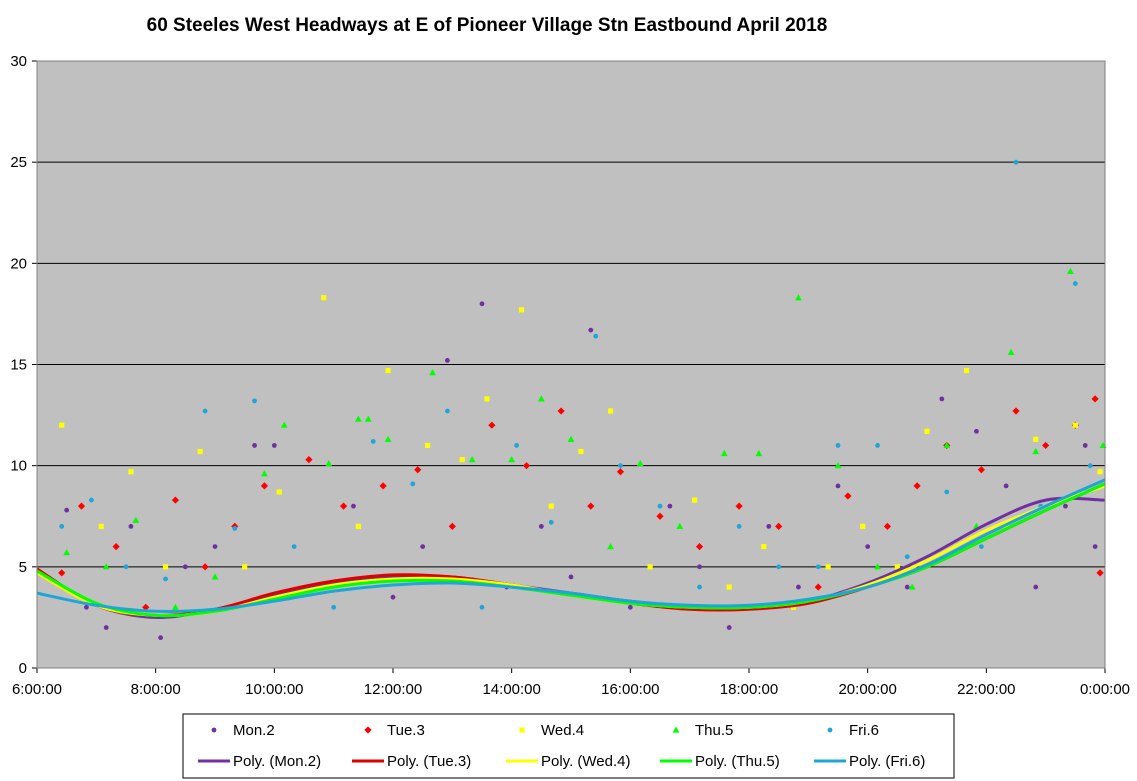  What do you see at coordinates (511, 689) in the screenshot?
I see `x-tick-label: 14:00:00` at bounding box center [511, 689].